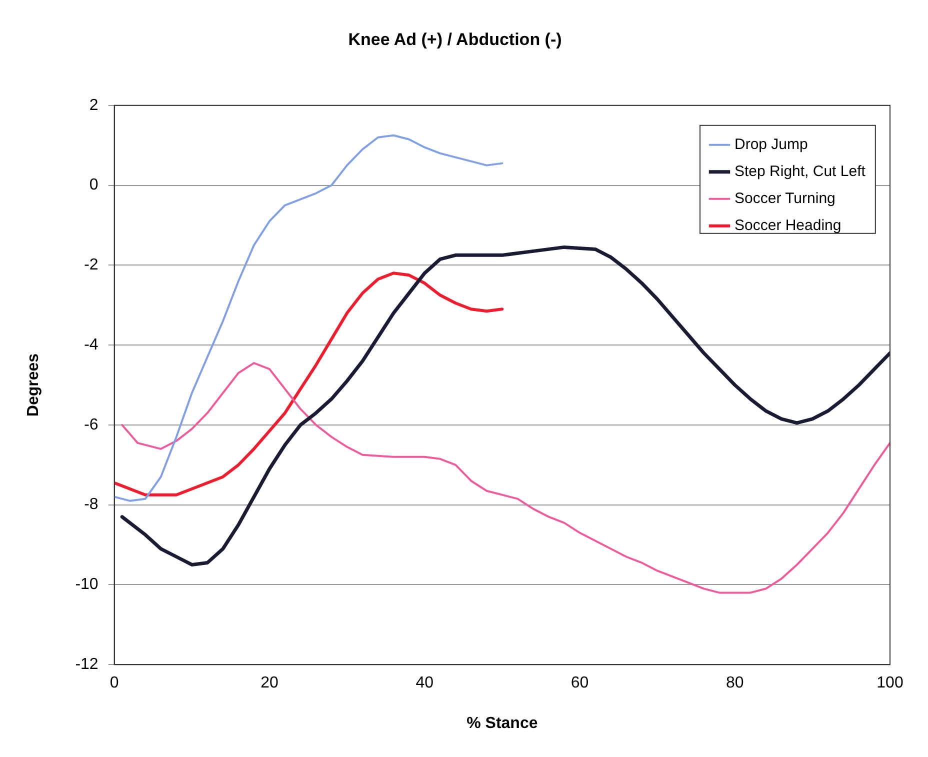 Image resolution: width=928 pixels, height=757 pixels. What do you see at coordinates (93, 185) in the screenshot?
I see `y-tick-label: 0` at bounding box center [93, 185].